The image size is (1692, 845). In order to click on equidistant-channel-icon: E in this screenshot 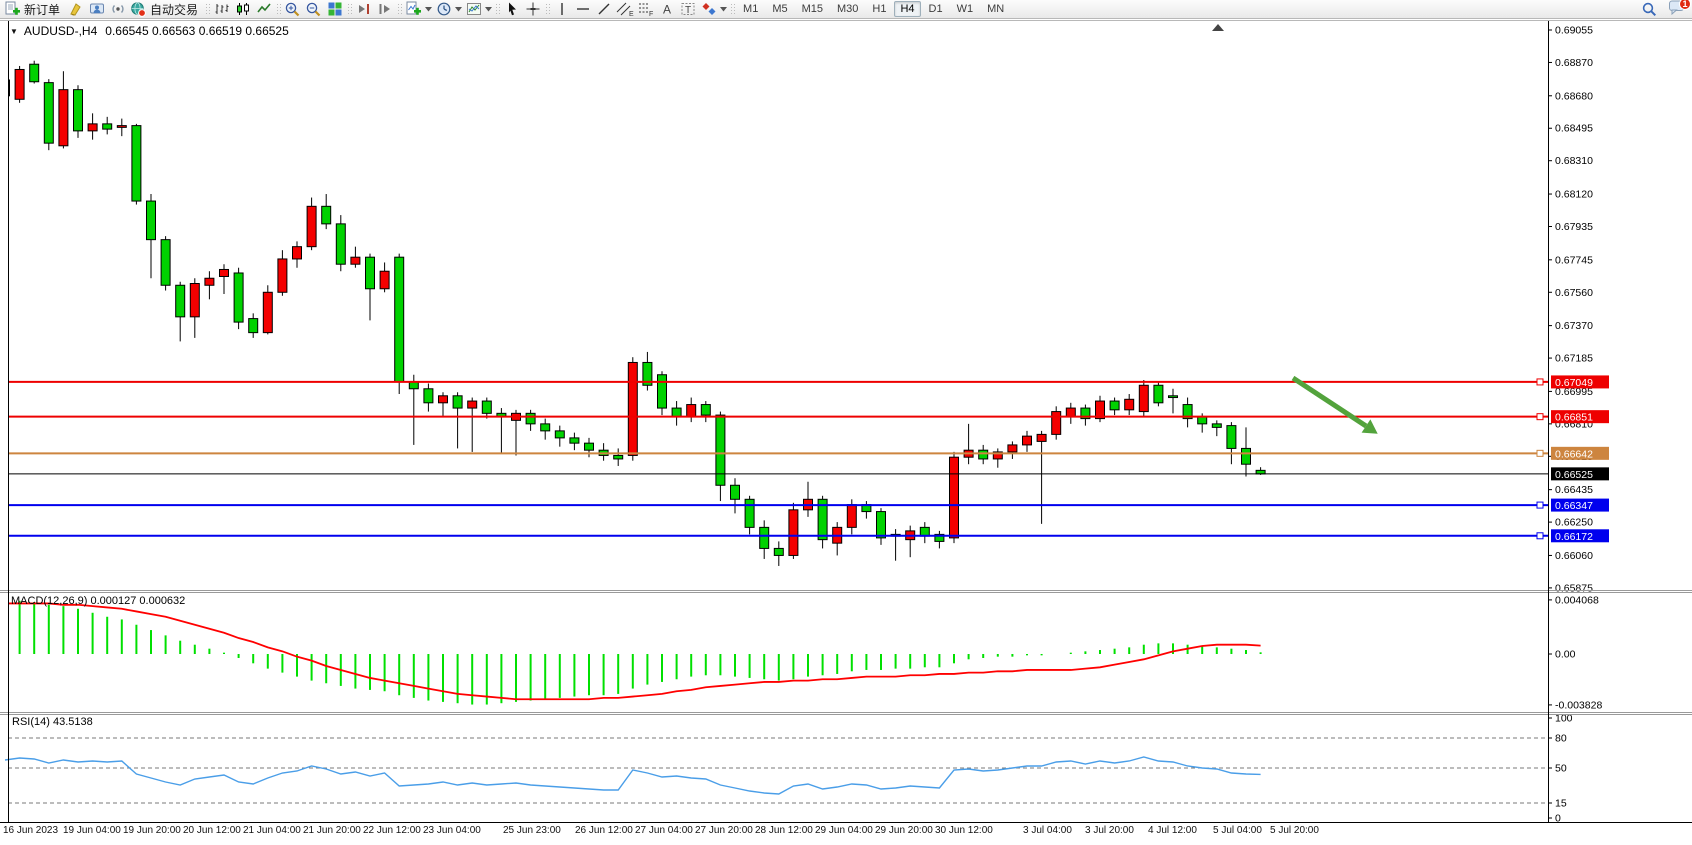, I will do `click(624, 9)`.